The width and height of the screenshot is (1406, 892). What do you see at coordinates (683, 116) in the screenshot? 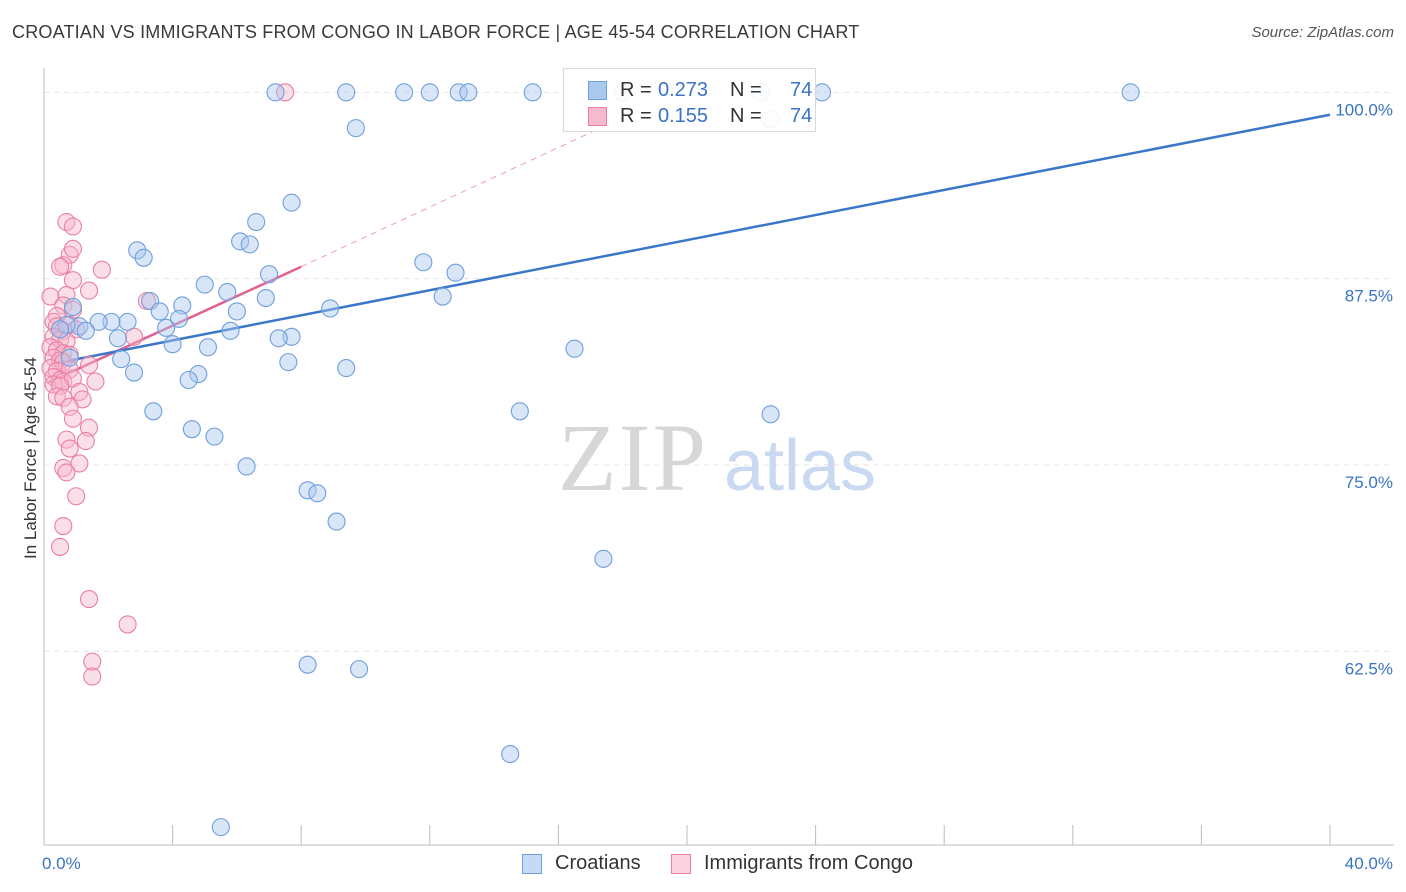
I see `legend-r-value: 0.155` at bounding box center [683, 116].